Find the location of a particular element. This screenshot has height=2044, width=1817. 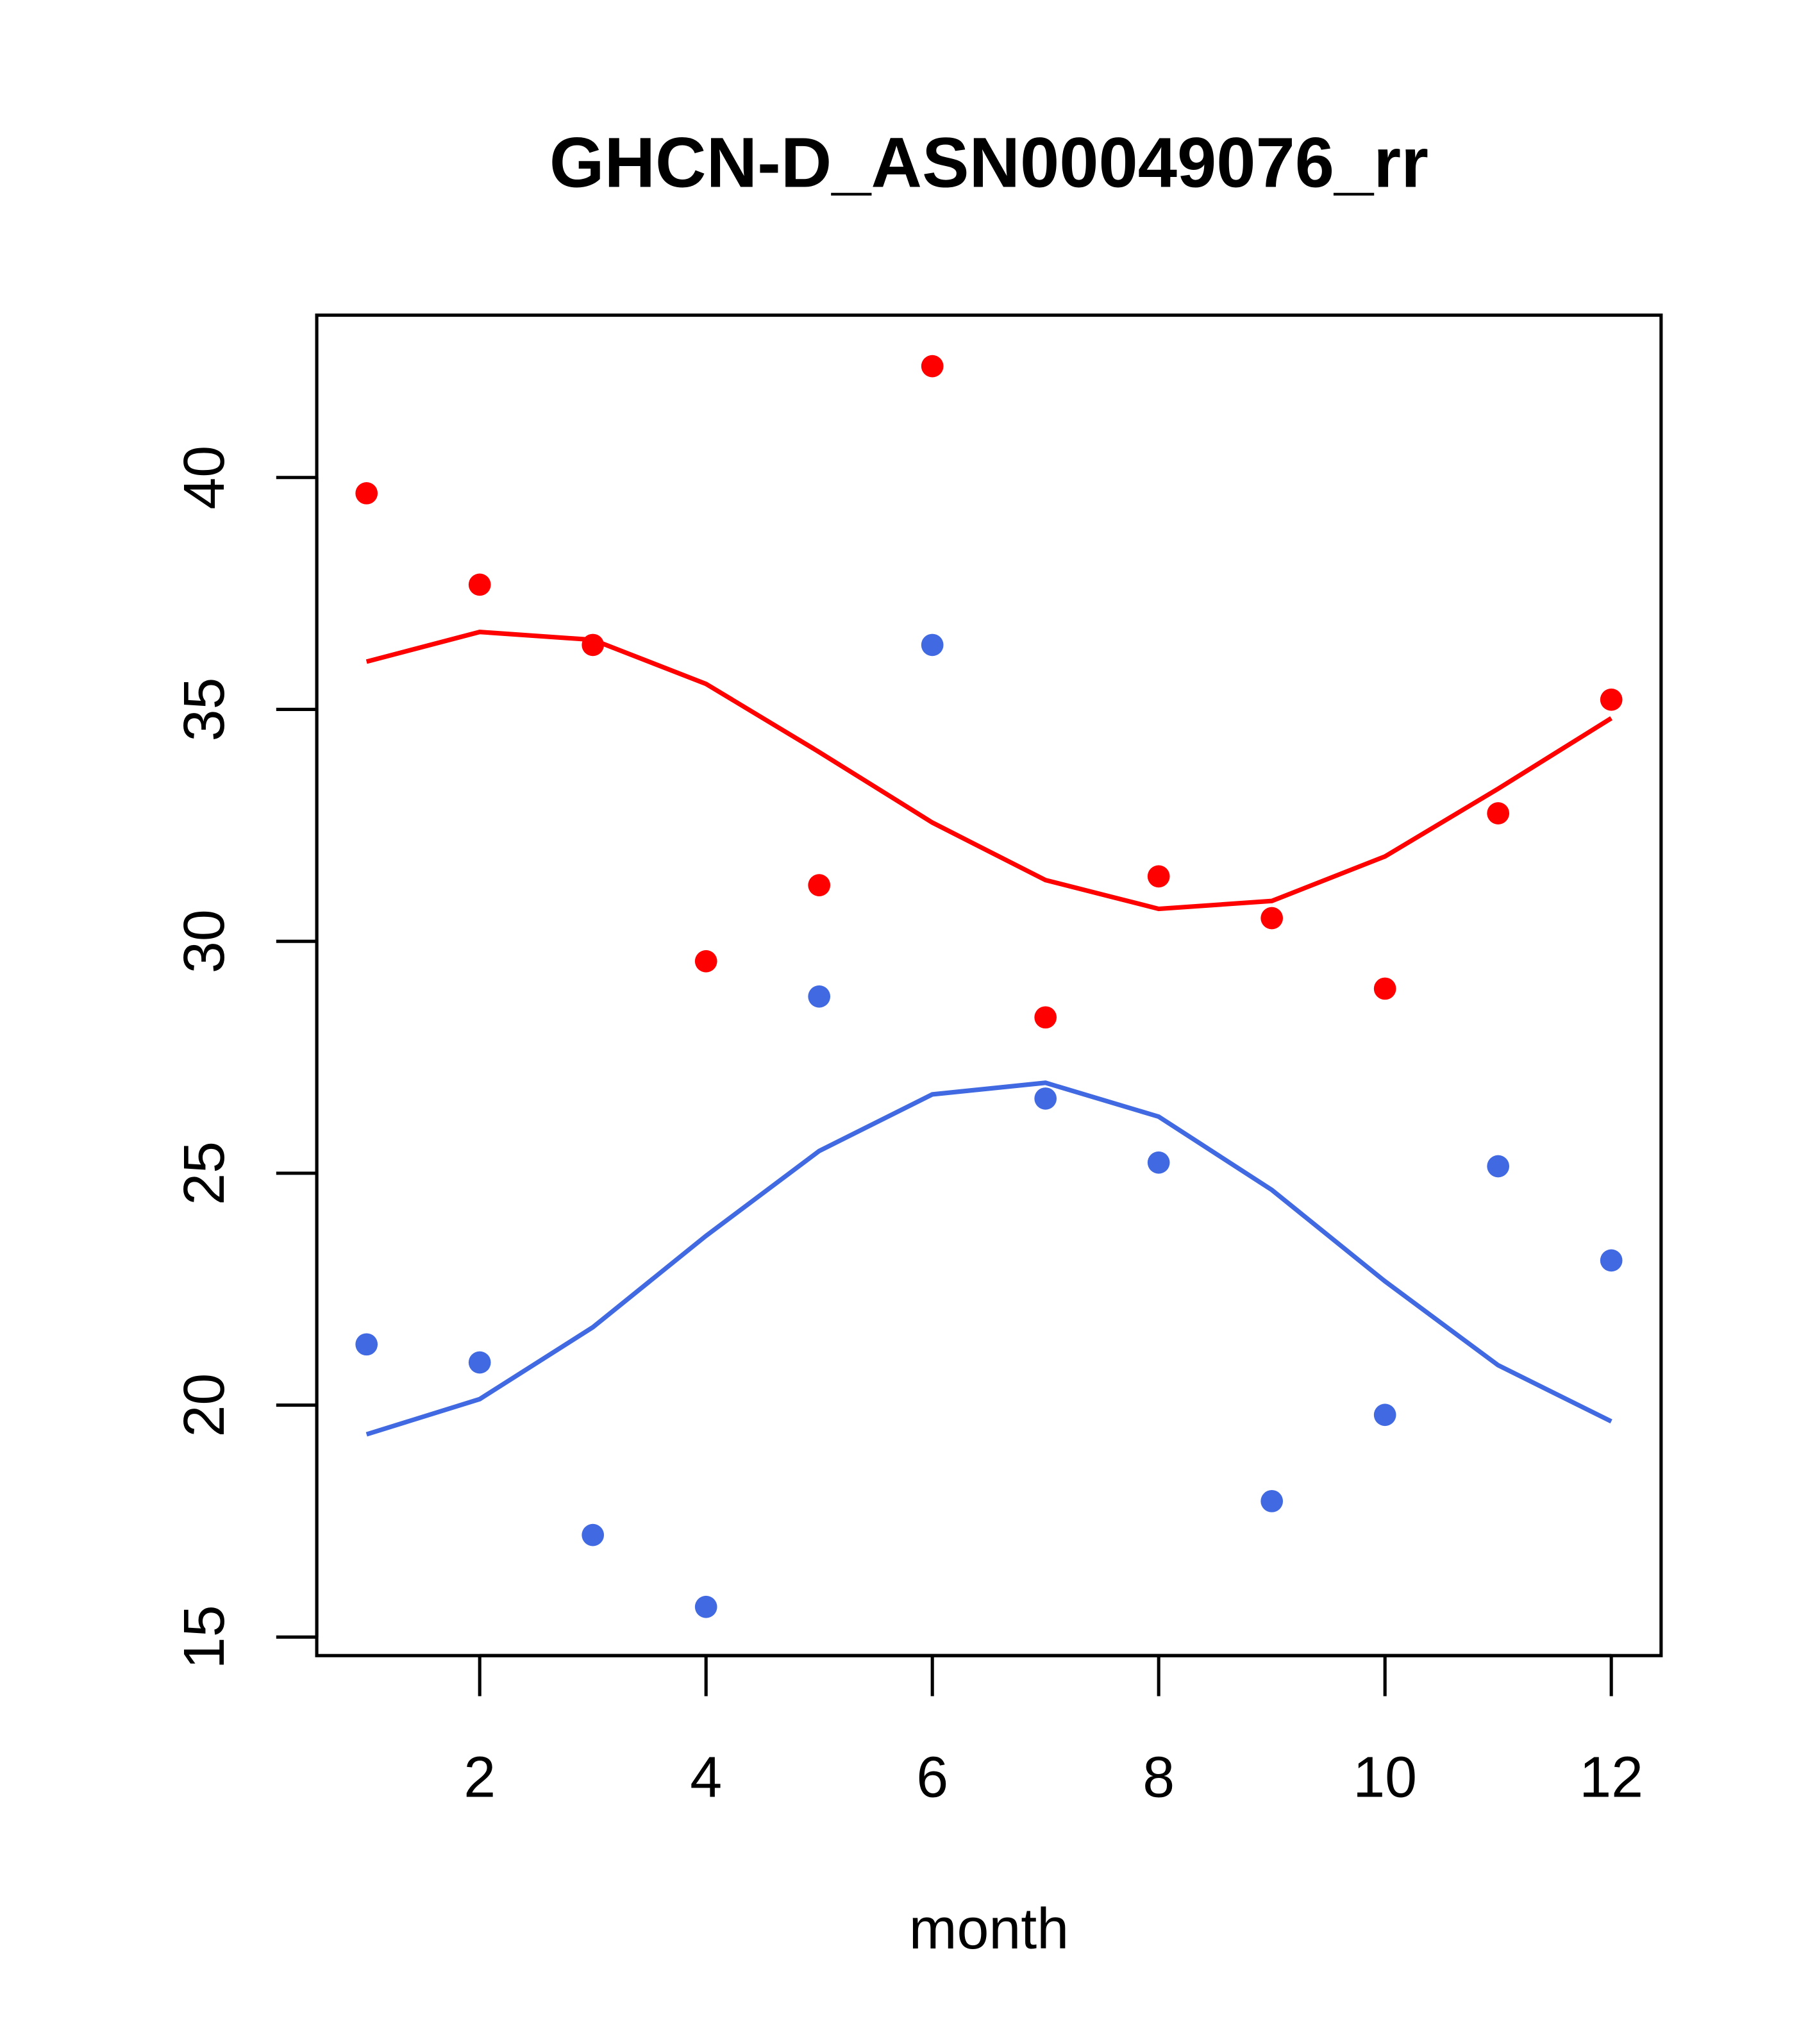

chart-title: GHCN-D_ASN00049076_rr is located at coordinates (988, 163).